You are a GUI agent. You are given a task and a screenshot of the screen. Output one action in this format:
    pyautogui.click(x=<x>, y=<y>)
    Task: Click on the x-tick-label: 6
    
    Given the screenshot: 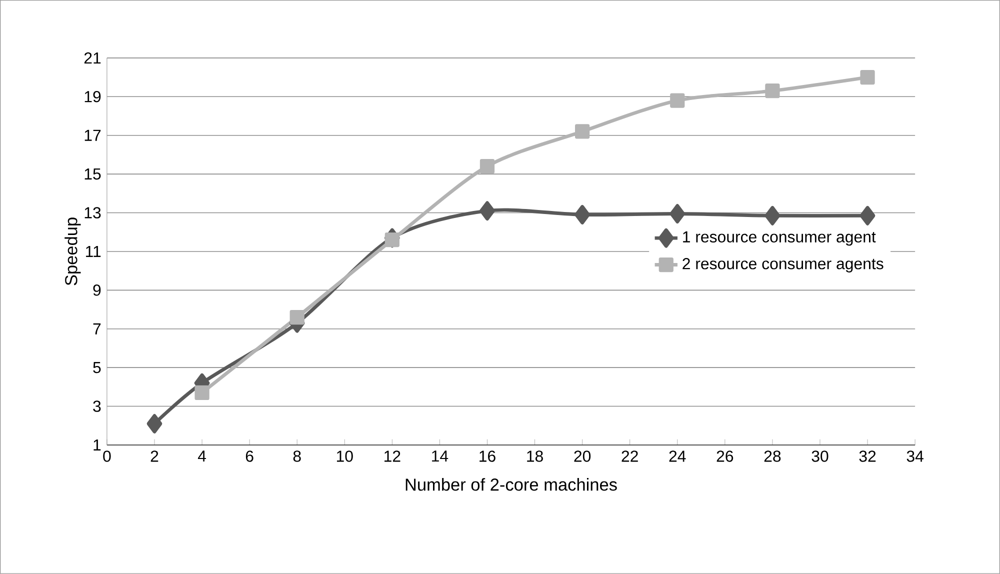 What is the action you would take?
    pyautogui.click(x=250, y=456)
    